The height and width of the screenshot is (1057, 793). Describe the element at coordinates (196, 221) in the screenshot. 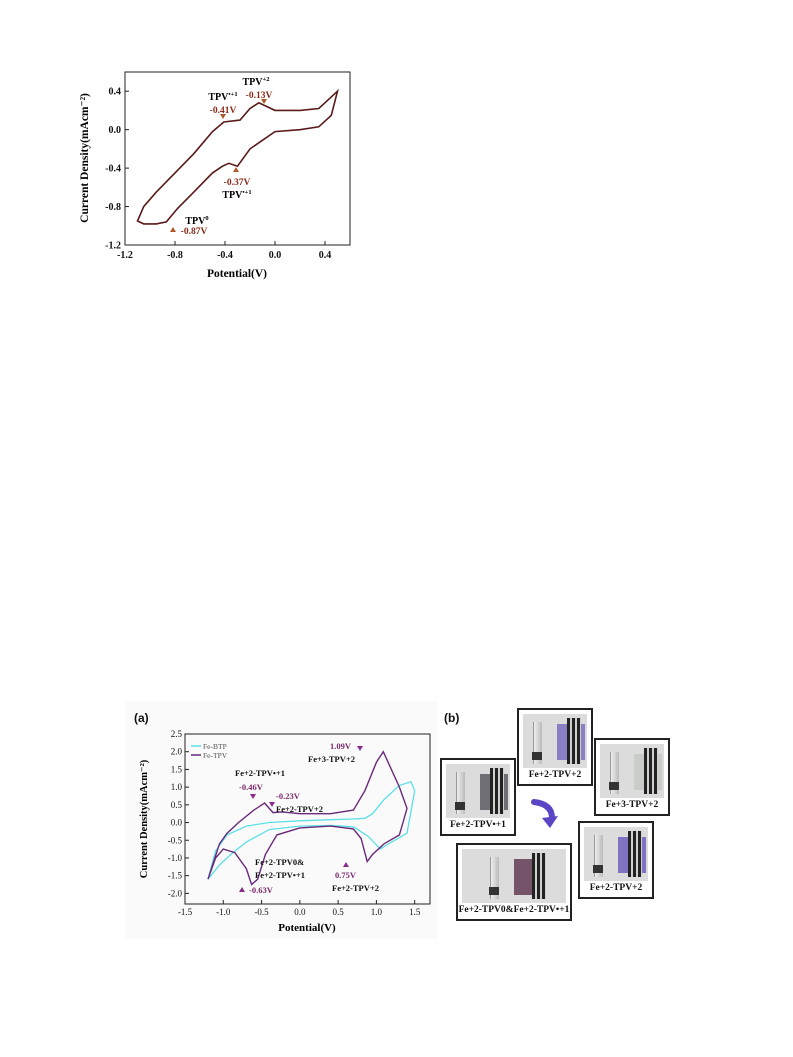

I see `svg-text: TPV0` at that location.